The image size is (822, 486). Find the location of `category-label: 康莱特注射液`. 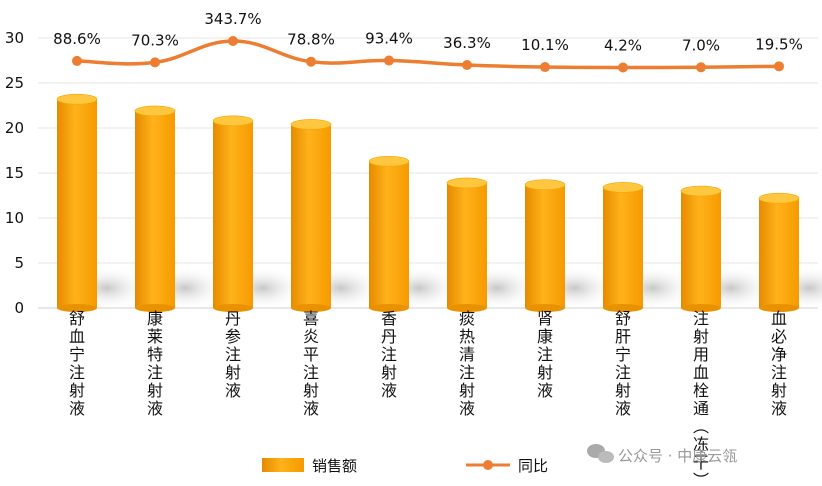

category-label: 康莱特注射液 is located at coordinates (155, 363).